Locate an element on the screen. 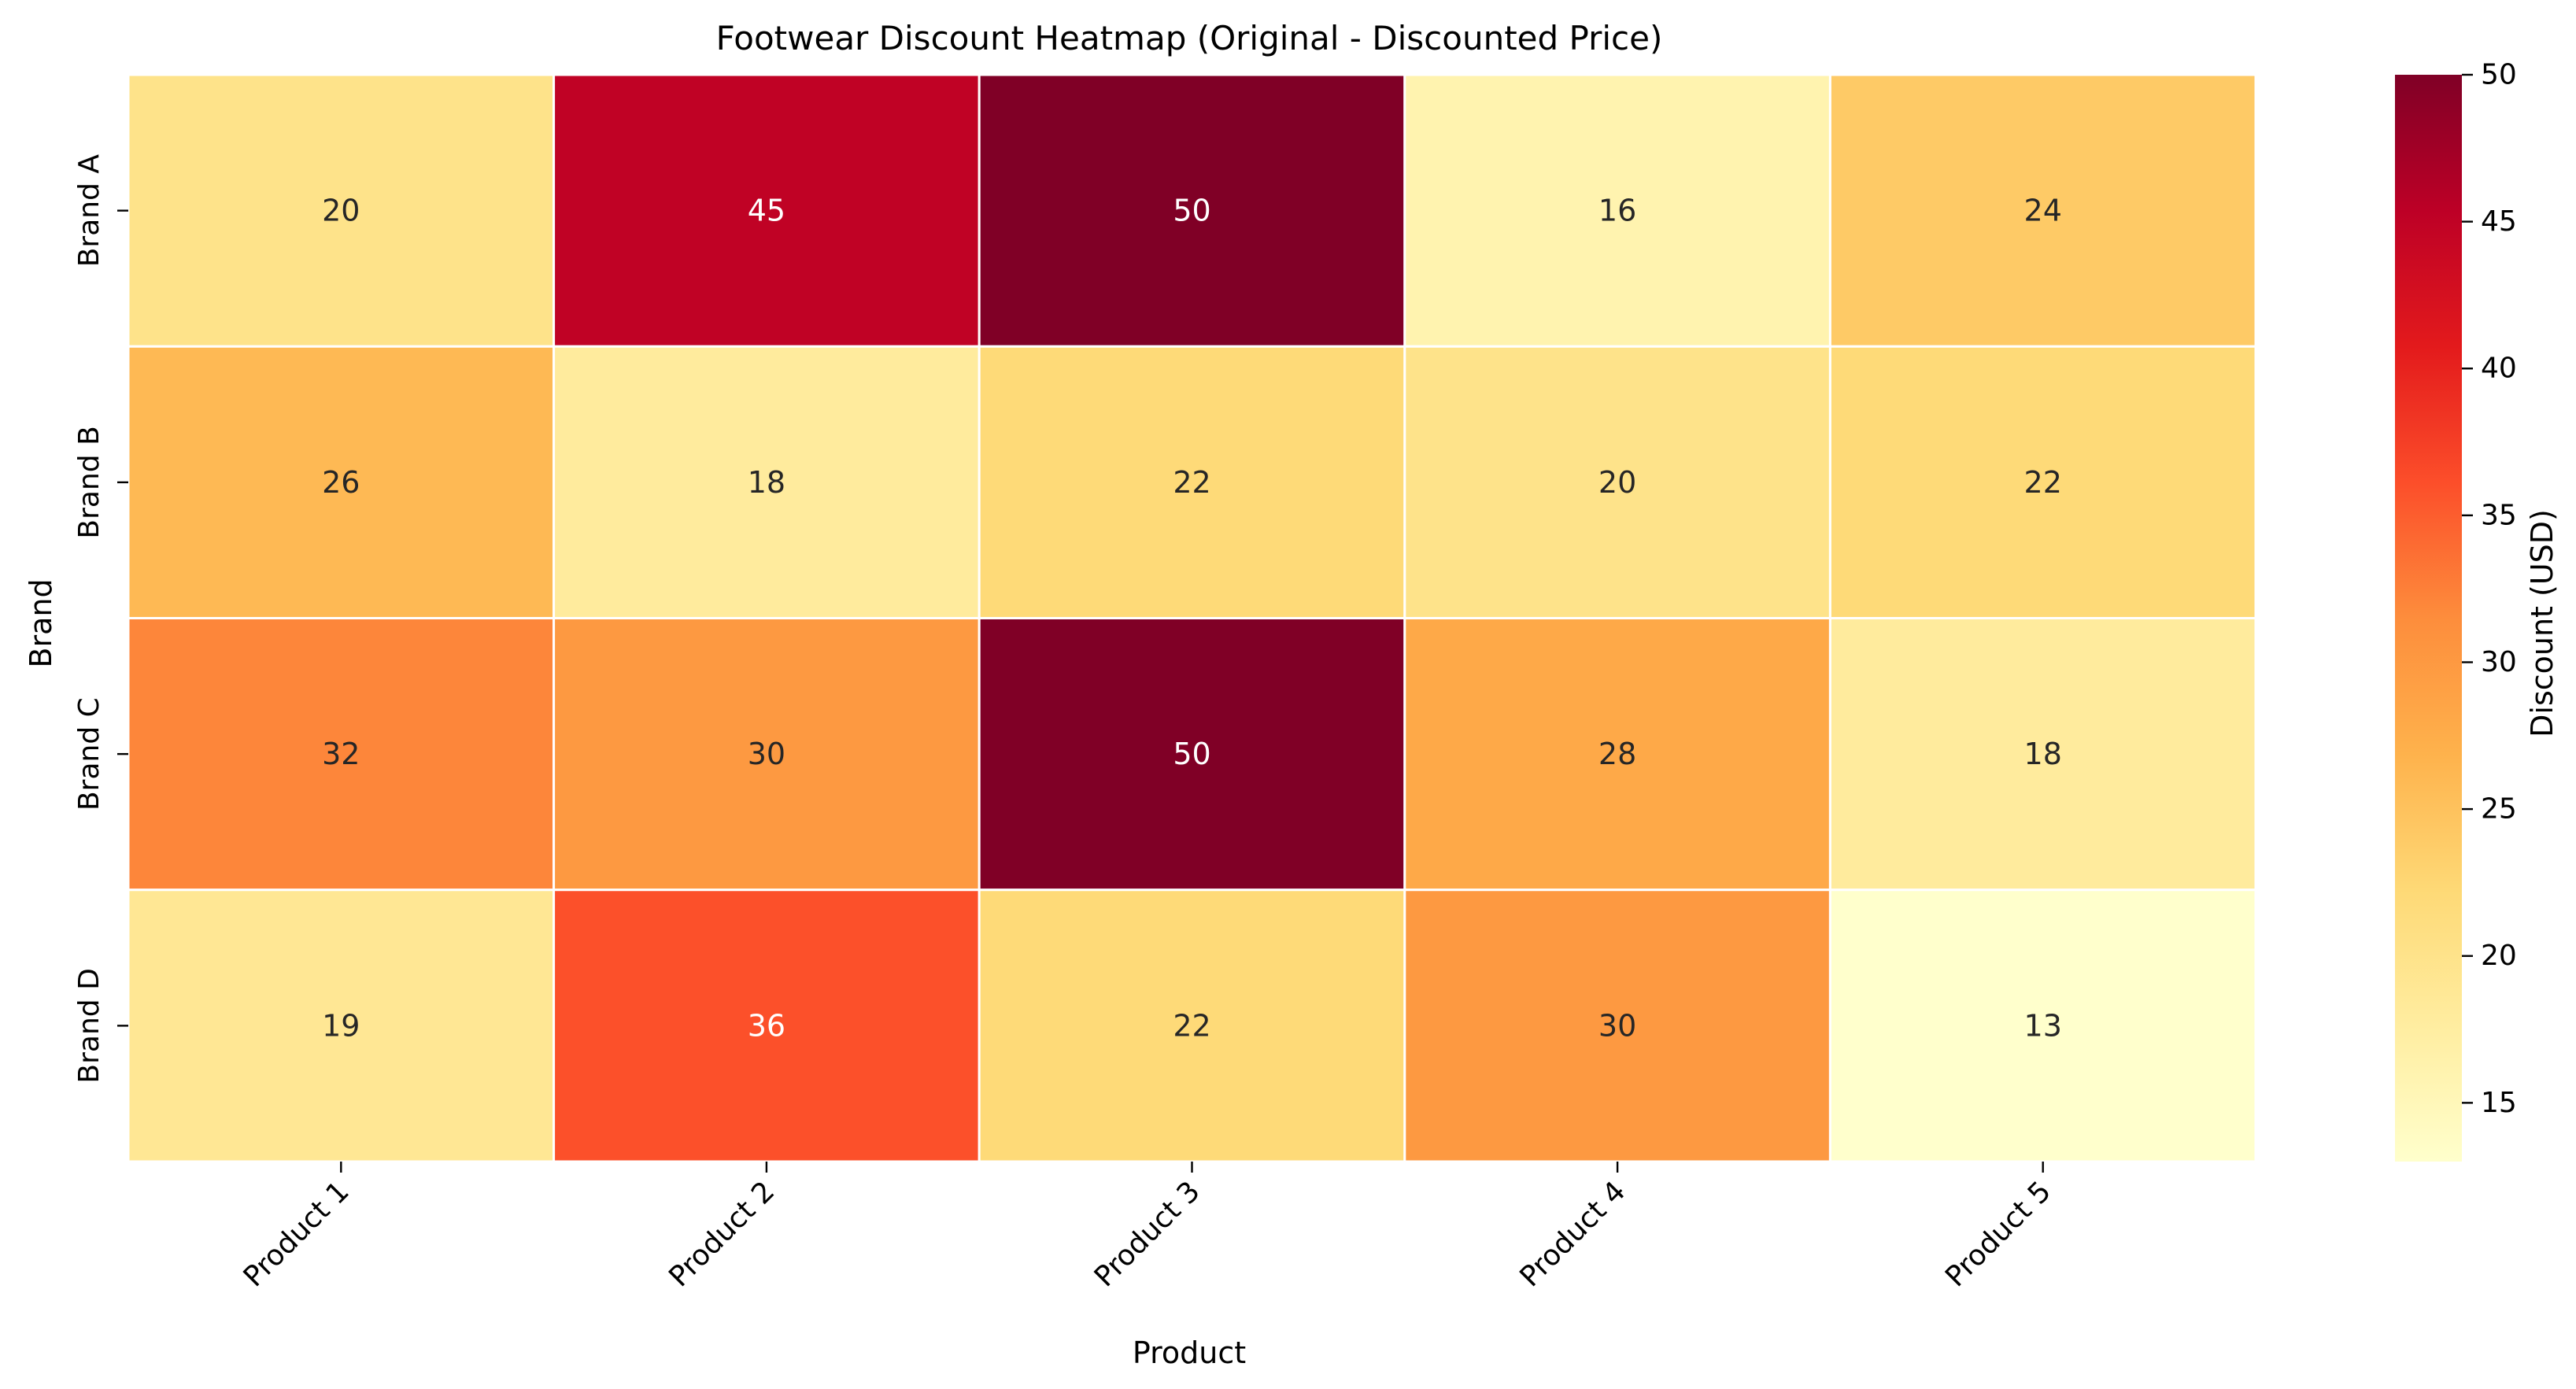  y-axis-title: Brand is located at coordinates (41, 622).